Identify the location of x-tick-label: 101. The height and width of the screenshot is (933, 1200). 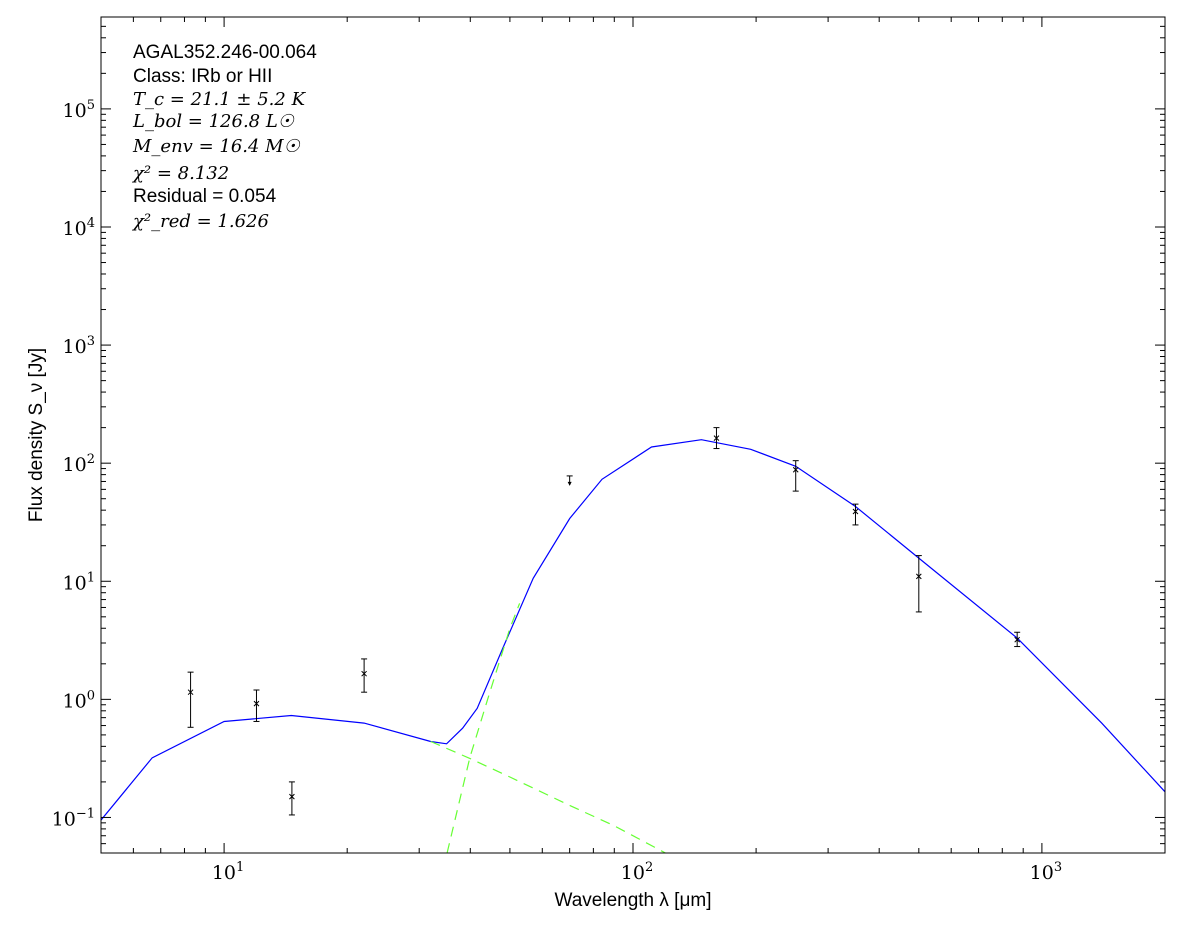
(228, 872).